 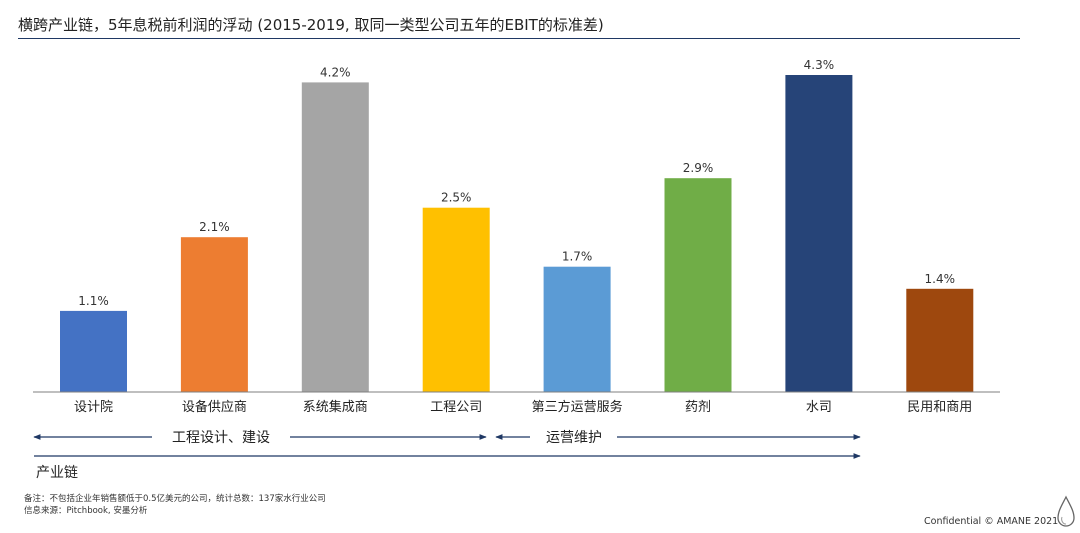 I want to click on bar-value-label-6: 4.3%, so click(x=819, y=65).